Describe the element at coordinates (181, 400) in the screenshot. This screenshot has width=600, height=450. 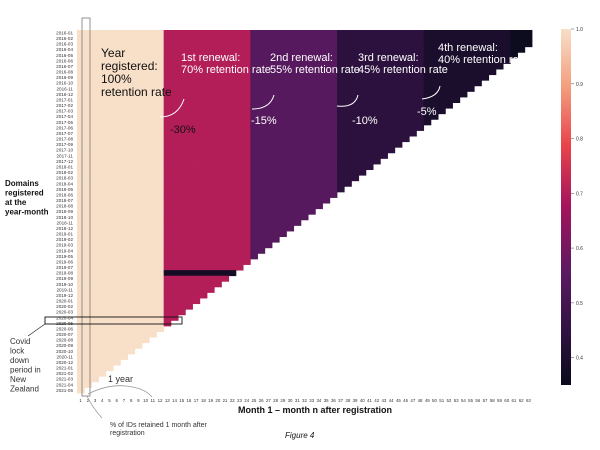
I see `x-tick-label: 15` at that location.